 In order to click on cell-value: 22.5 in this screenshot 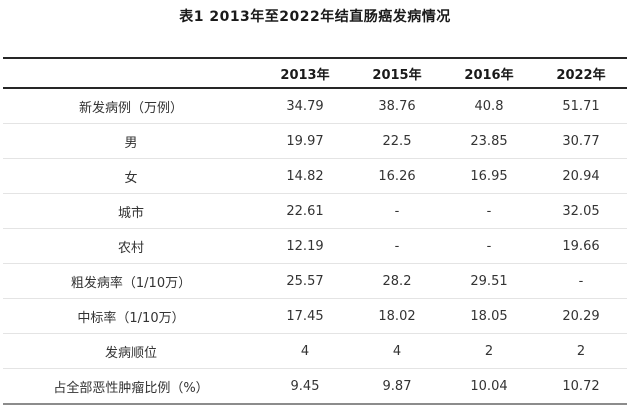, I will do `click(397, 141)`.